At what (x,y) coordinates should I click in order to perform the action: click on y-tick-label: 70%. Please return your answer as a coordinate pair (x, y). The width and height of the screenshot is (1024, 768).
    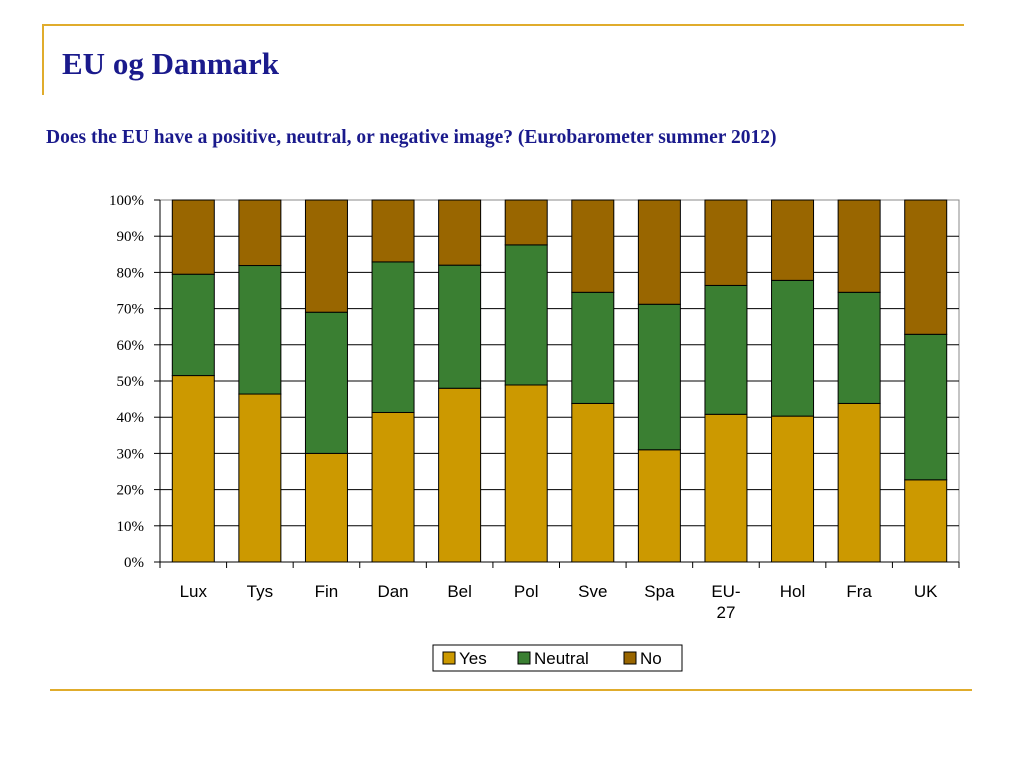
    Looking at the image, I should click on (131, 310).